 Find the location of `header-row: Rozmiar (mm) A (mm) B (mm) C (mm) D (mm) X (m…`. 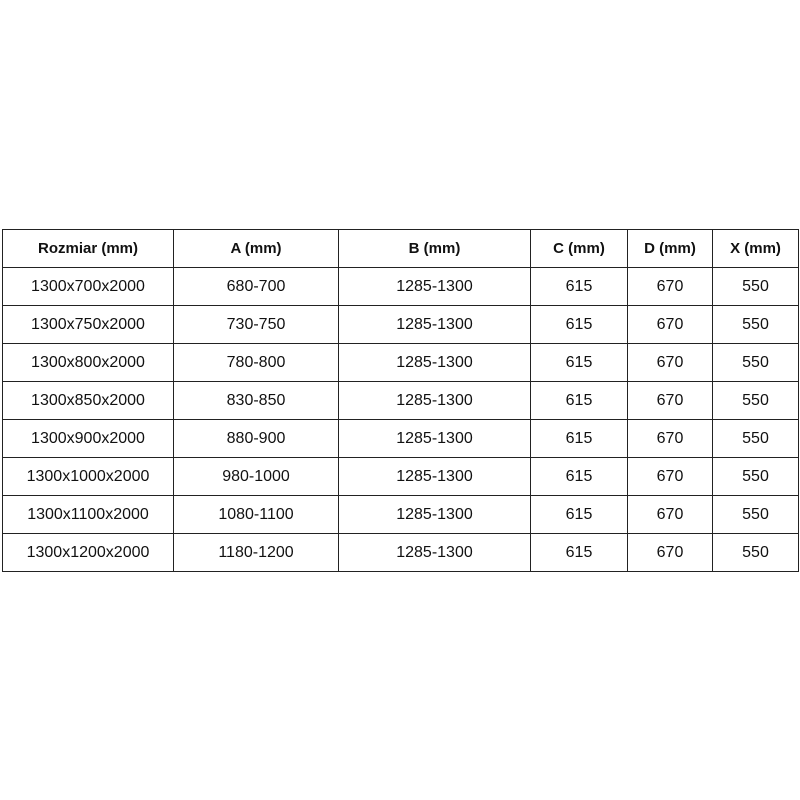

header-row: Rozmiar (mm) A (mm) B (mm) C (mm) D (mm) X (m… is located at coordinates (400, 248).